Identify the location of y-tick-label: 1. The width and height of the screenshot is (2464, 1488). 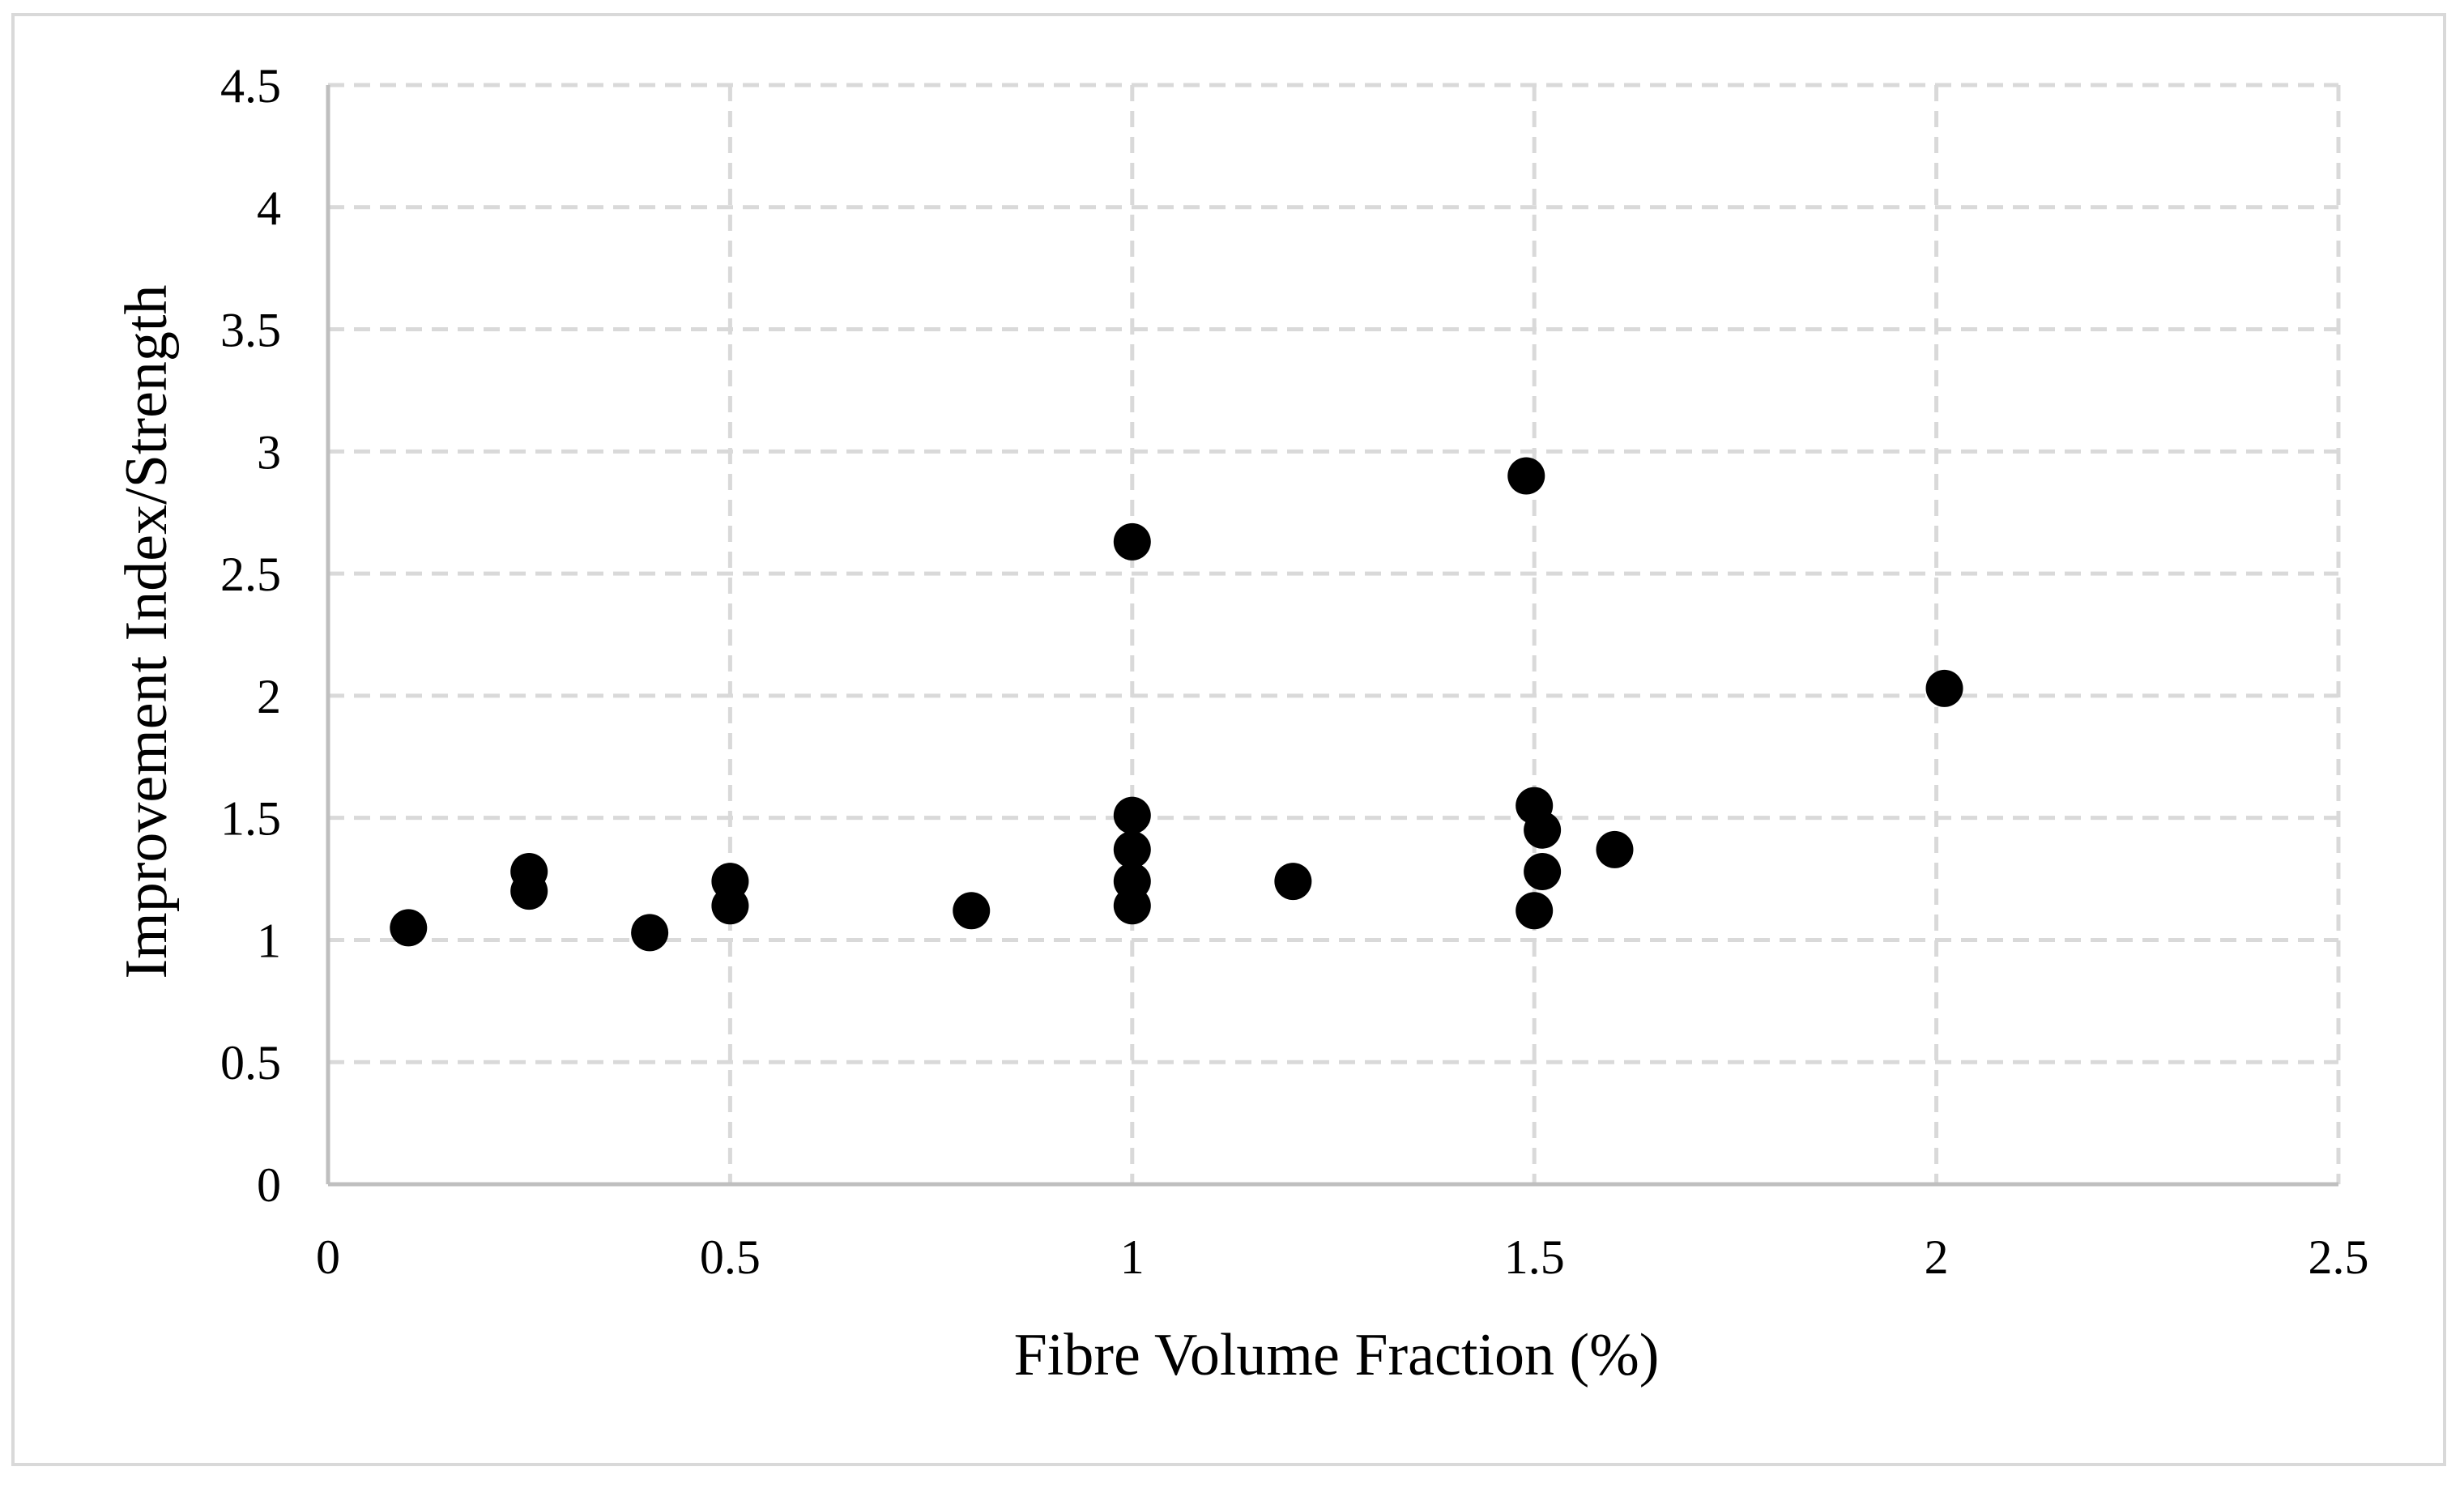
(269, 941).